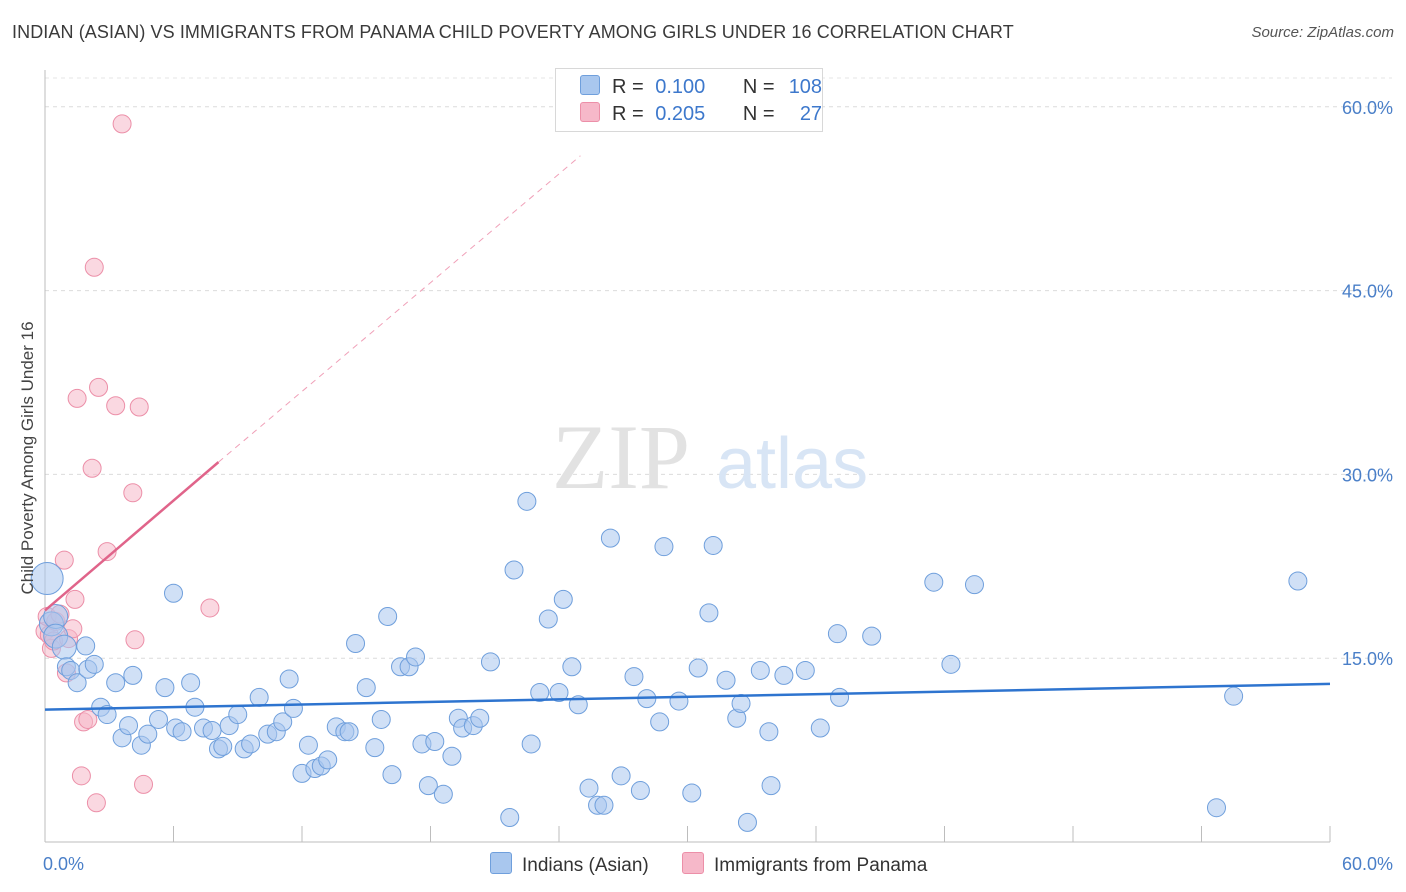 Image resolution: width=1406 pixels, height=892 pixels. Describe the element at coordinates (680, 87) in the screenshot. I see `legend-r-value-indians: 0.100` at that location.